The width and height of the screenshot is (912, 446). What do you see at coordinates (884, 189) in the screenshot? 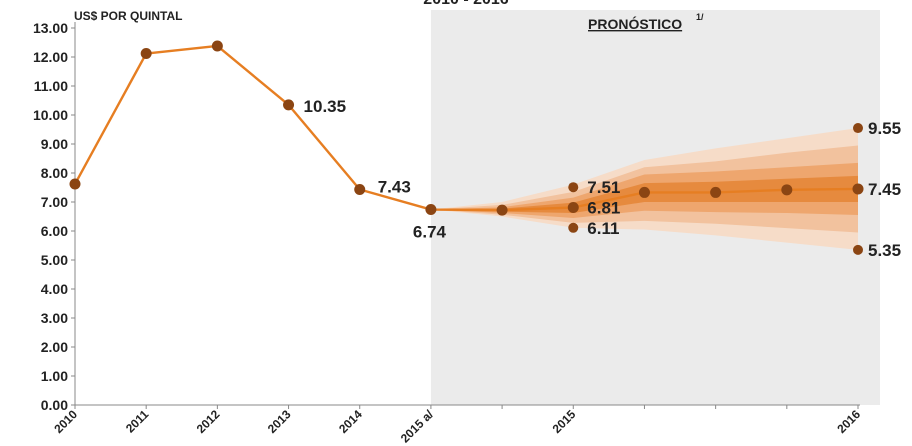
I see `data-label: 7.45` at bounding box center [884, 189].